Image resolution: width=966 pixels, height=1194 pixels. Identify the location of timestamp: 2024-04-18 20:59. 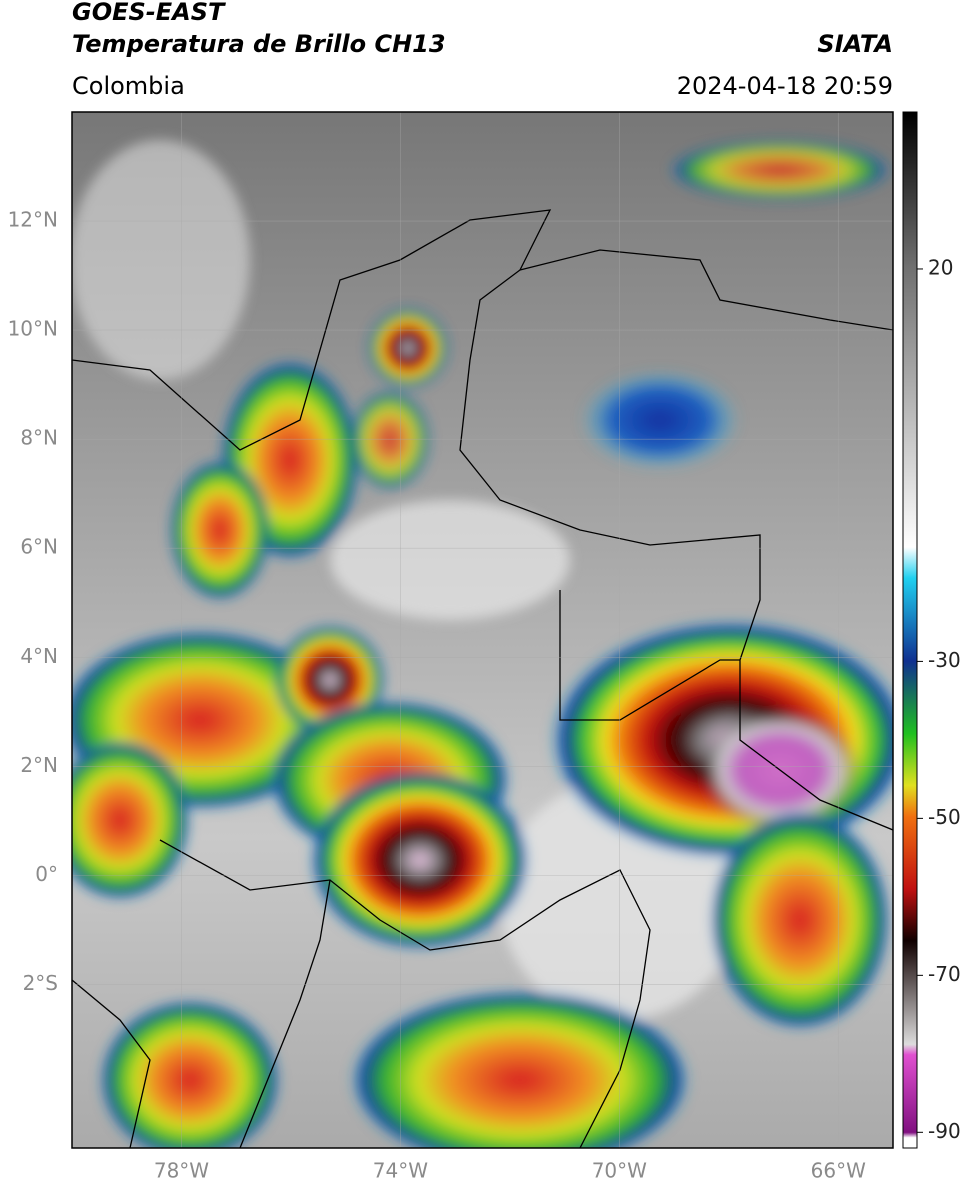
(785, 86).